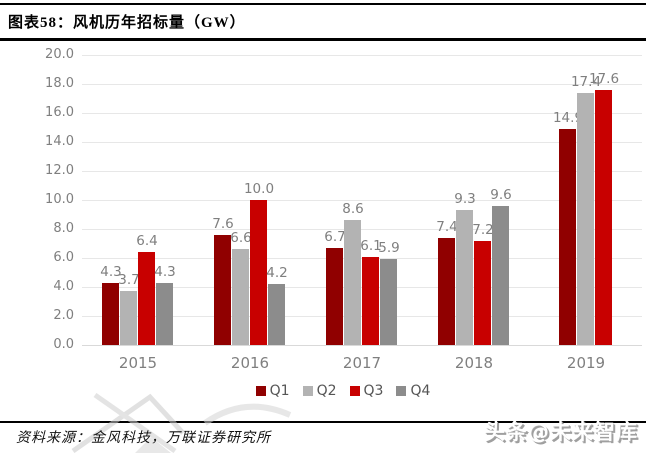 This screenshot has height=453, width=646. Describe the element at coordinates (474, 363) in the screenshot. I see `x-axis-label: 2018` at that location.